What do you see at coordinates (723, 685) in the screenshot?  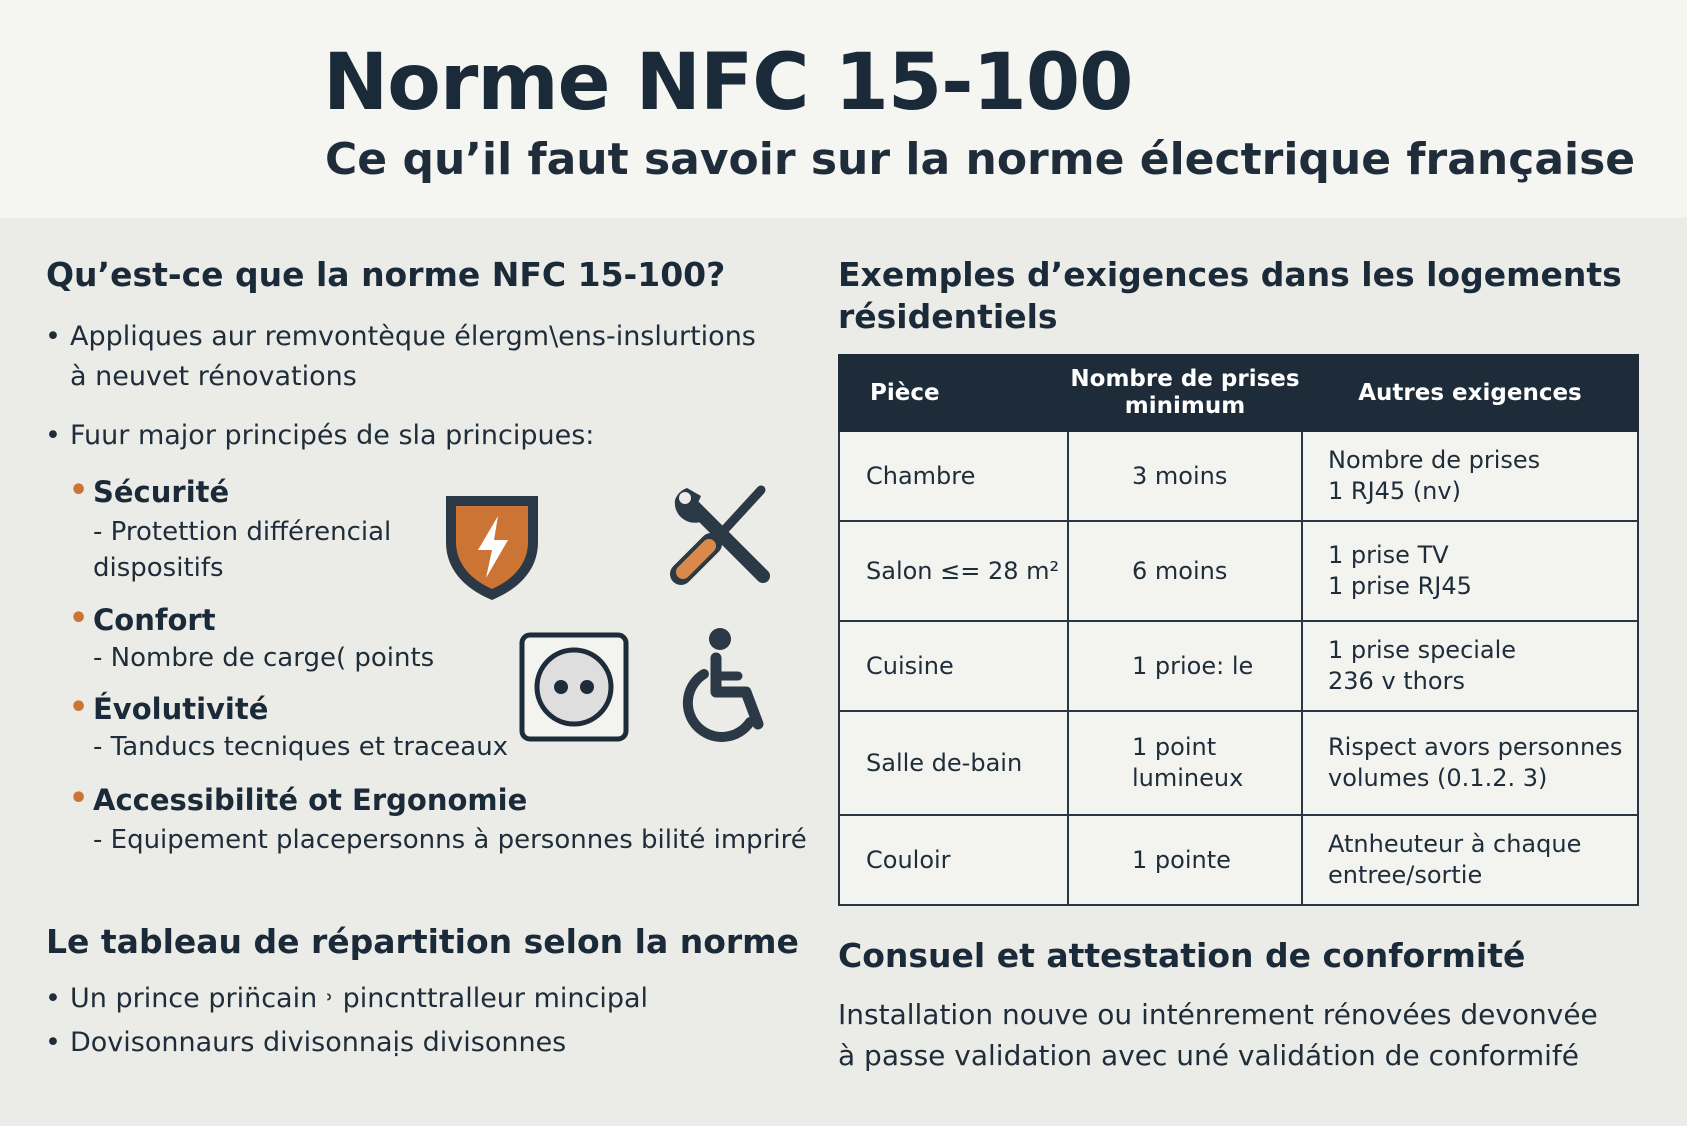 I see `wheelchair-icon` at bounding box center [723, 685].